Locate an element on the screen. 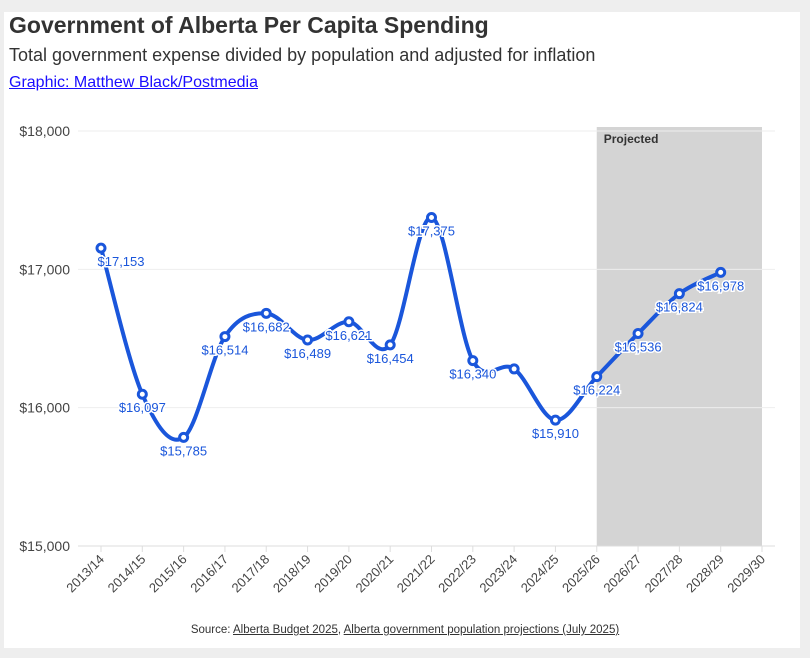 The image size is (810, 658). x-tick-label: 2022/23 is located at coordinates (457, 574).